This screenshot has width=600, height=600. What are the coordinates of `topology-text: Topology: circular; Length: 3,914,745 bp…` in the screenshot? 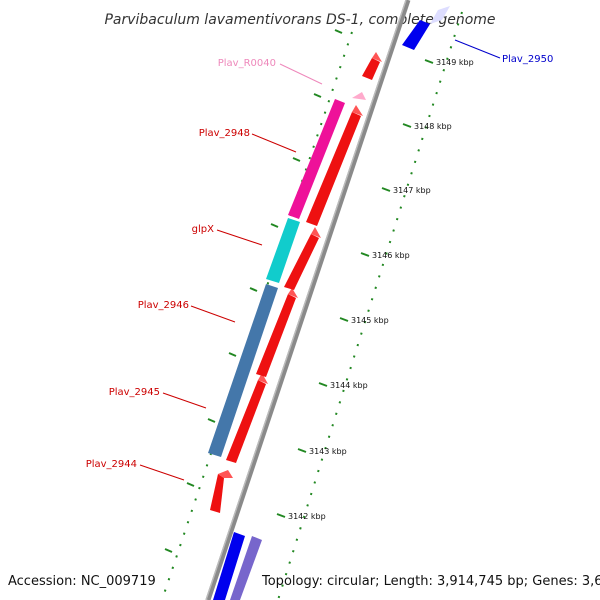 It's located at (431, 581).